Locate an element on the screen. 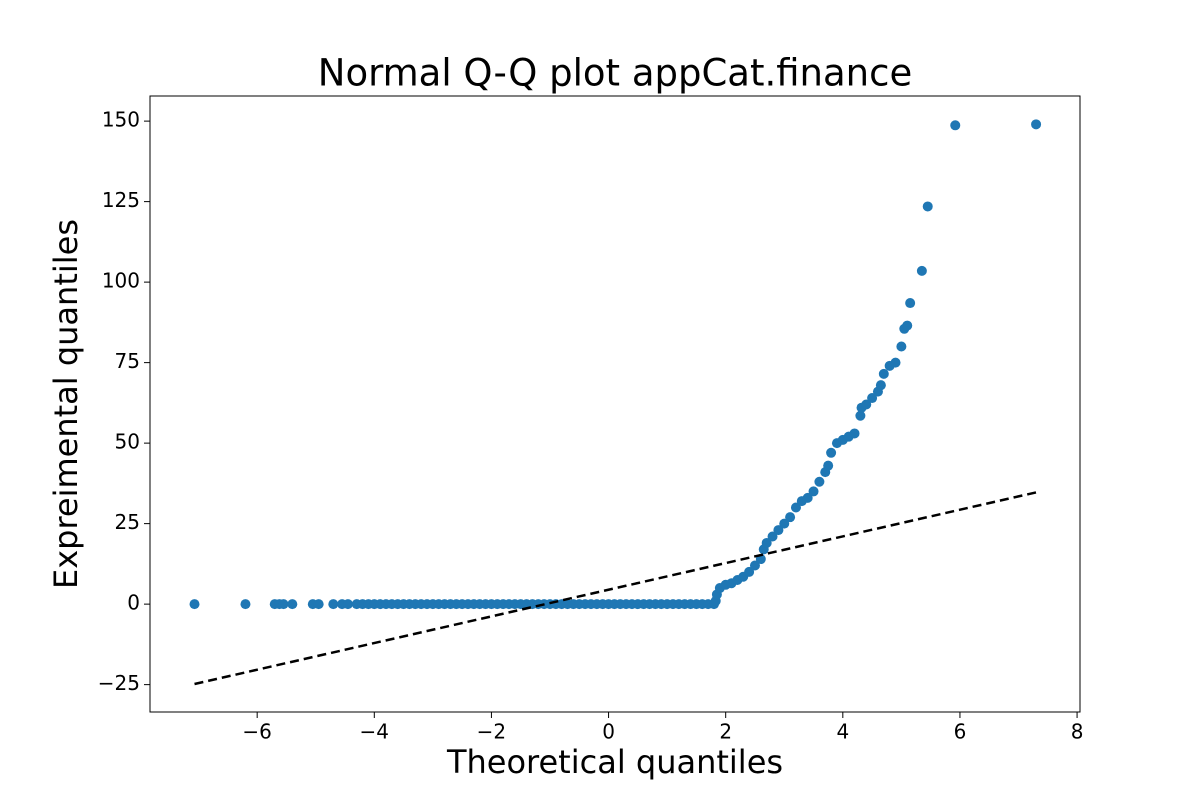 The height and width of the screenshot is (800, 1200). x-tick-label: 6 is located at coordinates (960, 732).